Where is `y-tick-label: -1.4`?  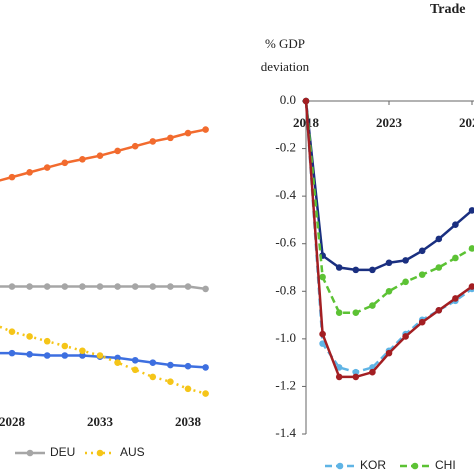 y-tick-label: -1.4 is located at coordinates (285, 432).